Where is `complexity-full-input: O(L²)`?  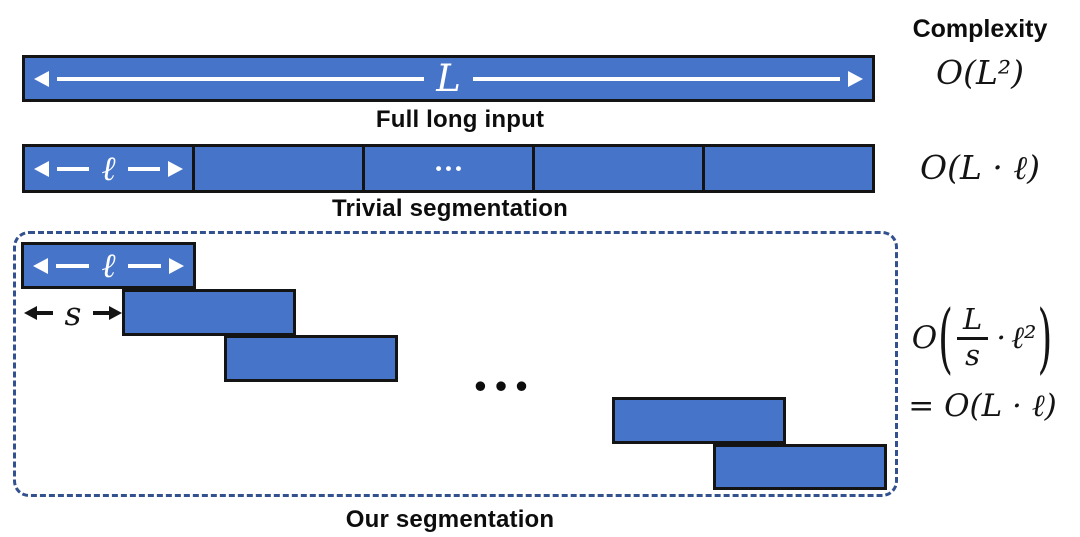
complexity-full-input: O(L²) is located at coordinates (980, 72).